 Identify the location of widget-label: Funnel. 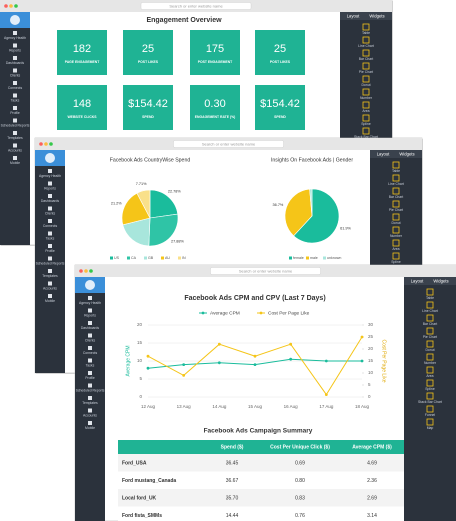
(430, 415).